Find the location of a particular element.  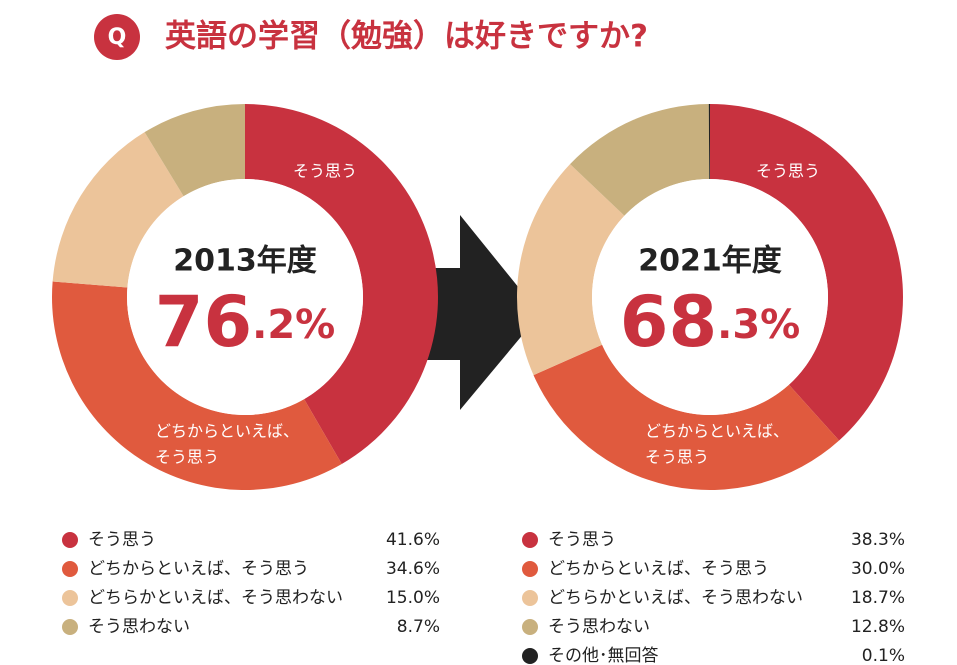

legend-value: 12.8% is located at coordinates (878, 627).